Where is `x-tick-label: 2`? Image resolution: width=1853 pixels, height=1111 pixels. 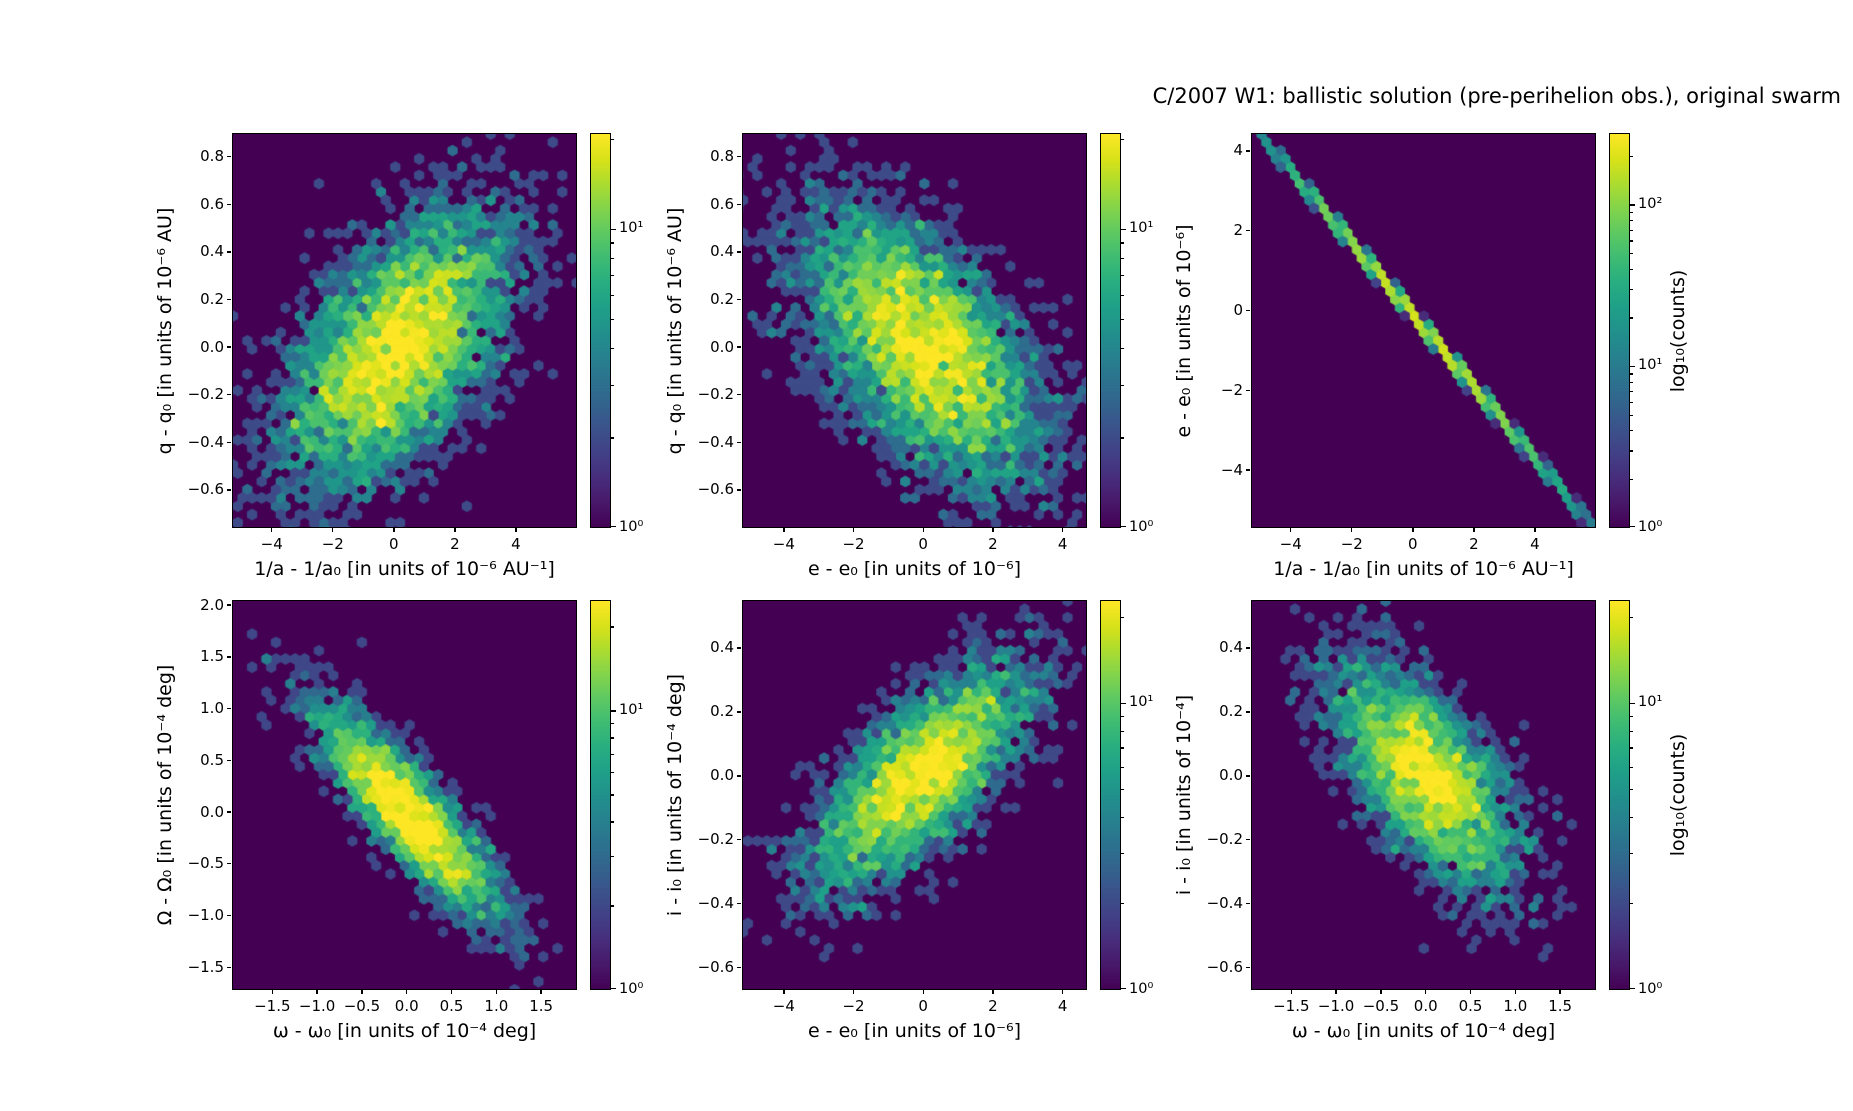
x-tick-label: 2 is located at coordinates (993, 544).